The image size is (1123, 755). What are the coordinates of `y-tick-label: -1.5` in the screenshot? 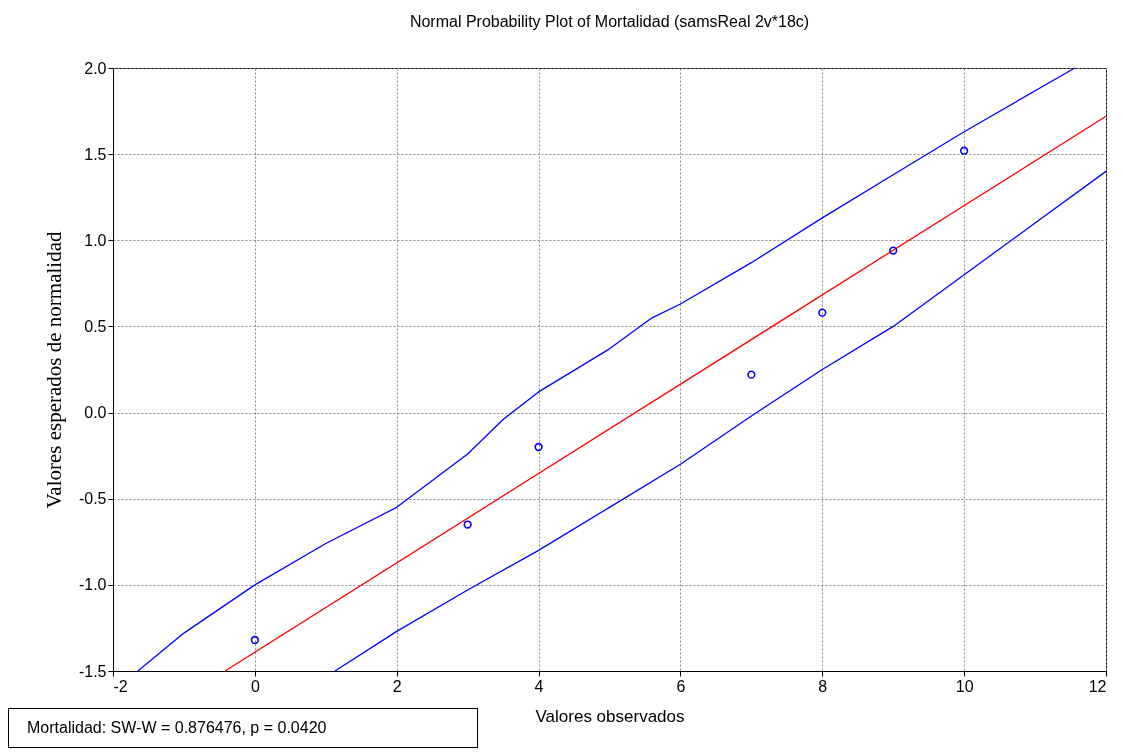 It's located at (92, 671).